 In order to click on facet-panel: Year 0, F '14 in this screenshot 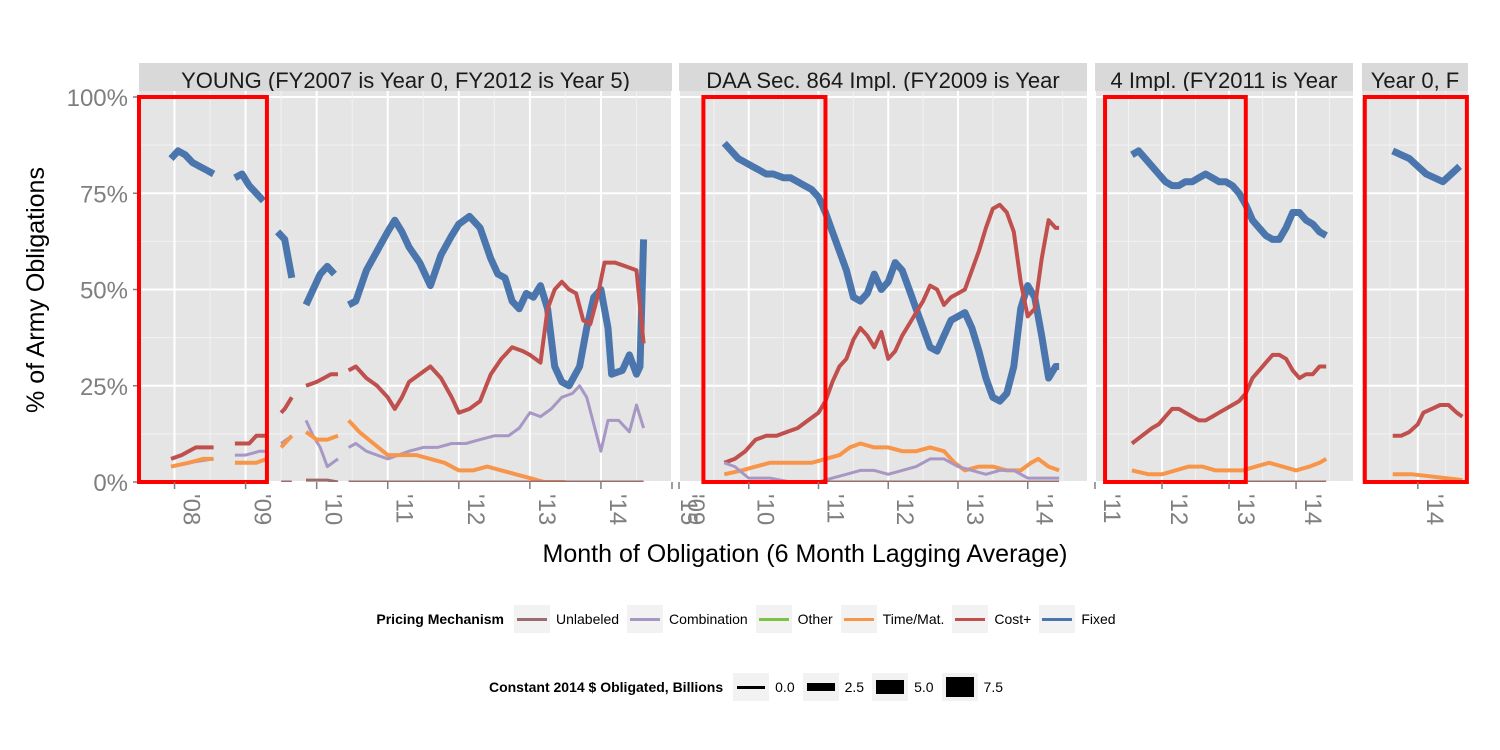, I will do `click(1415, 294)`.